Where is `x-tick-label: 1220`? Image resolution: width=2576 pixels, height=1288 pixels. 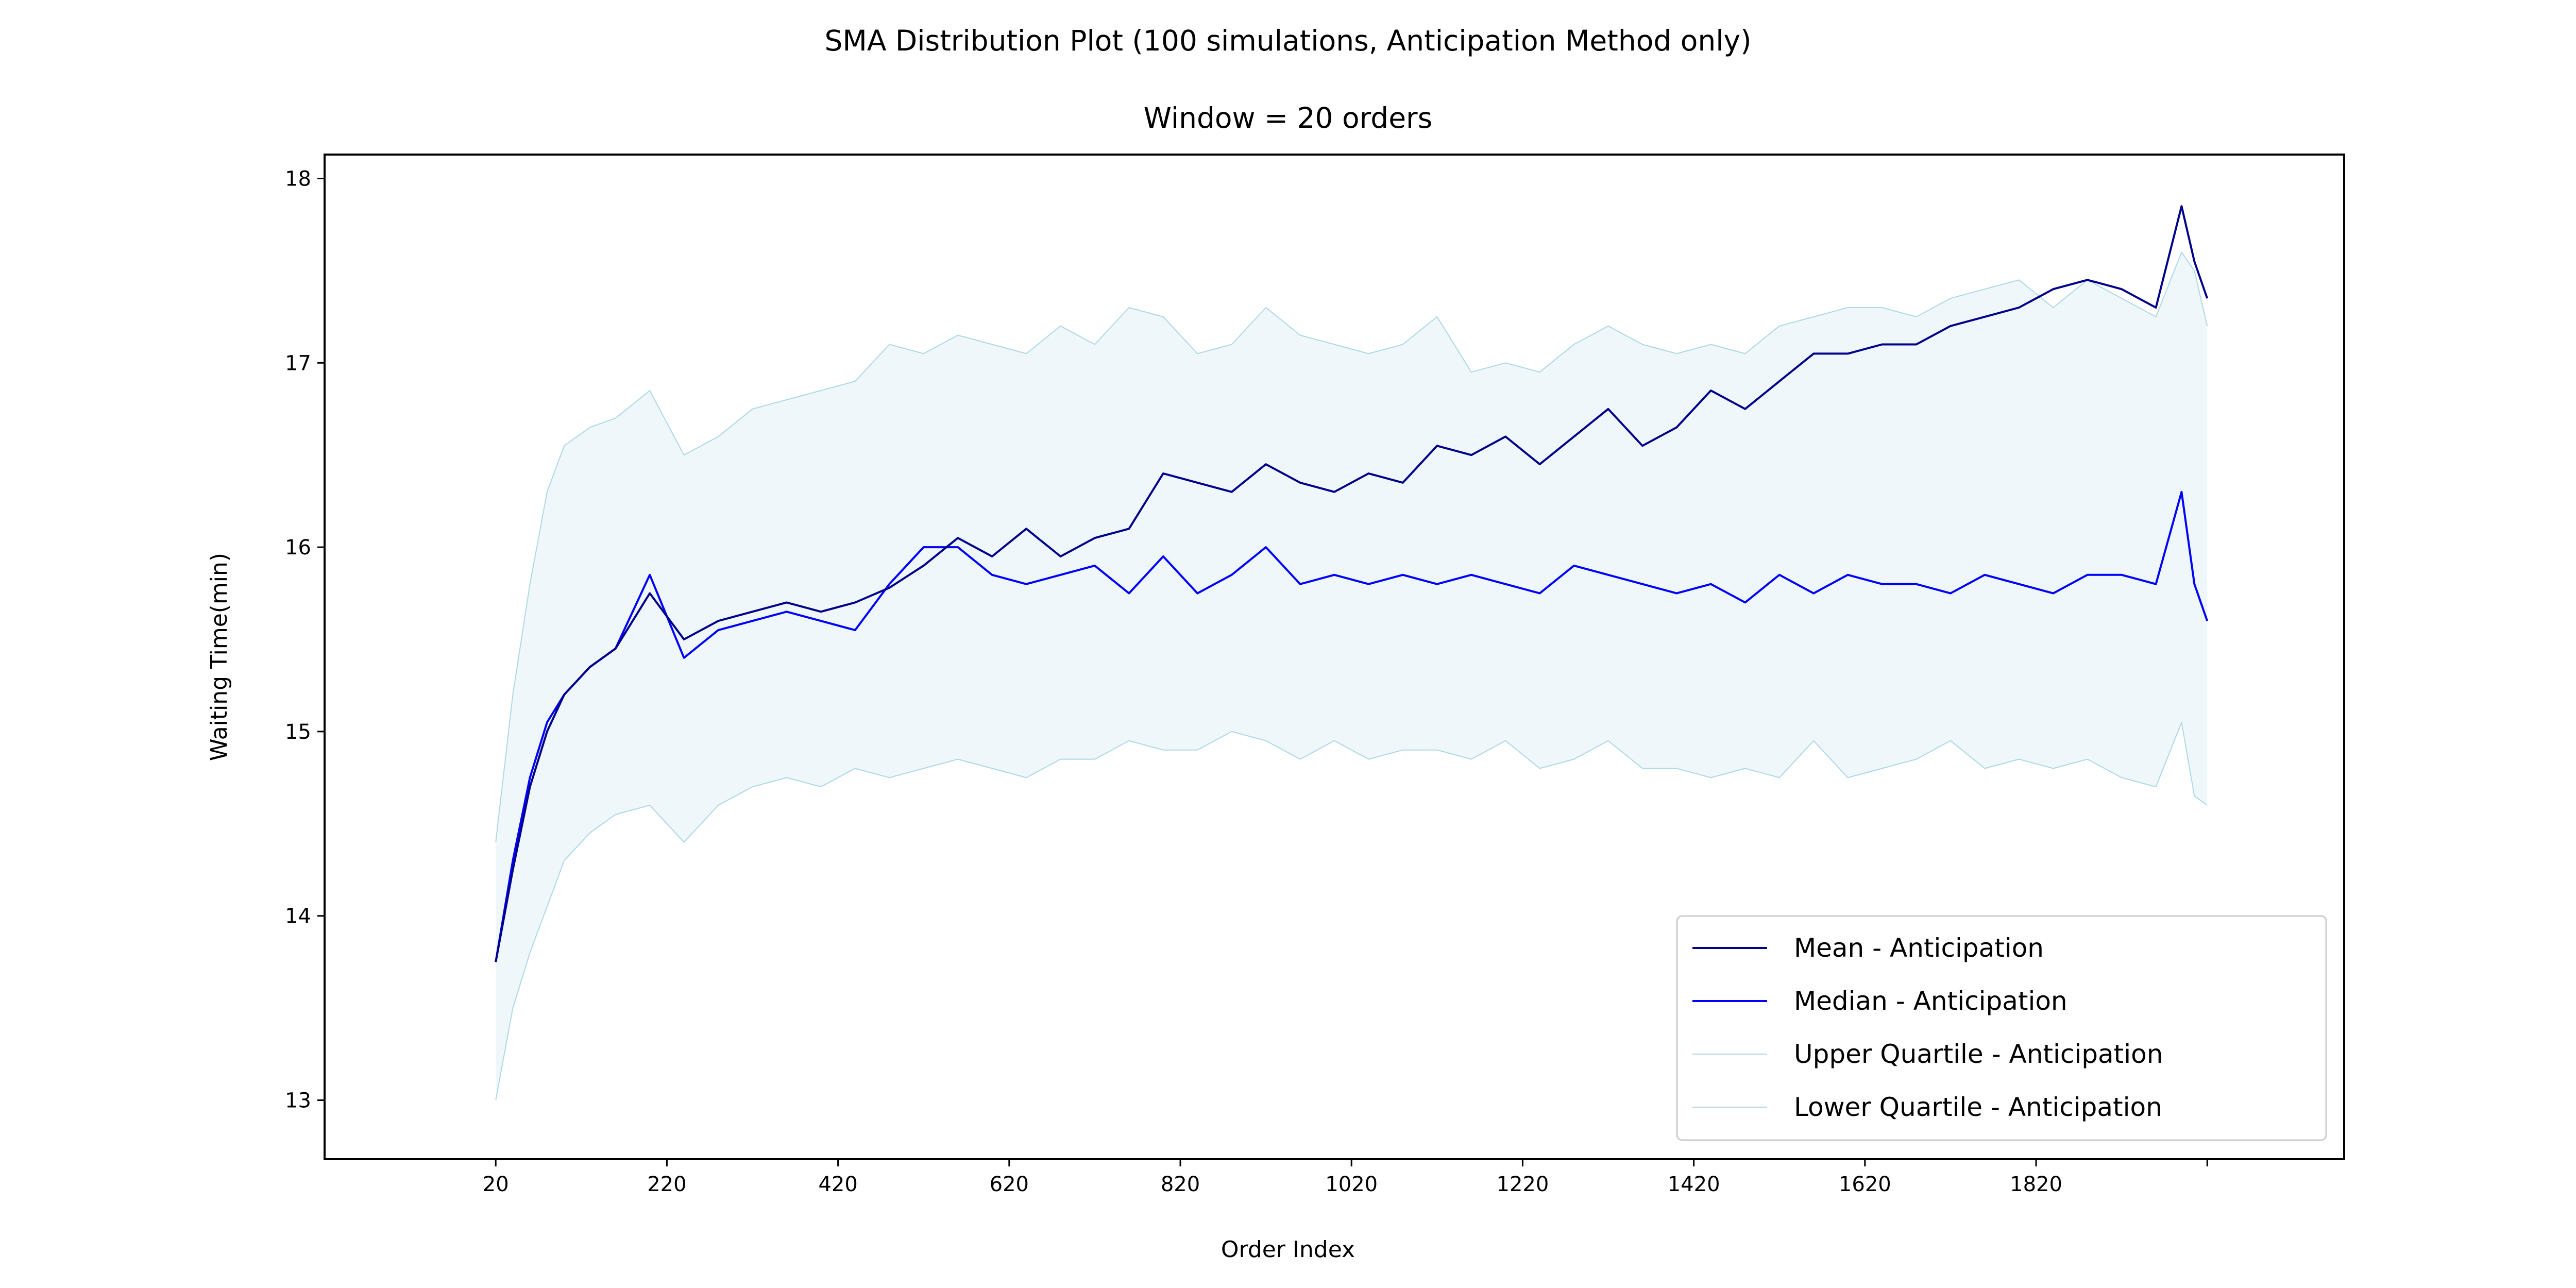 x-tick-label: 1220 is located at coordinates (1523, 1185).